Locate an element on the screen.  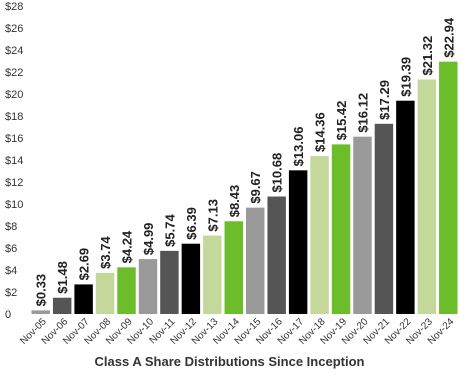
data-label: $4.24 is located at coordinates (127, 246).